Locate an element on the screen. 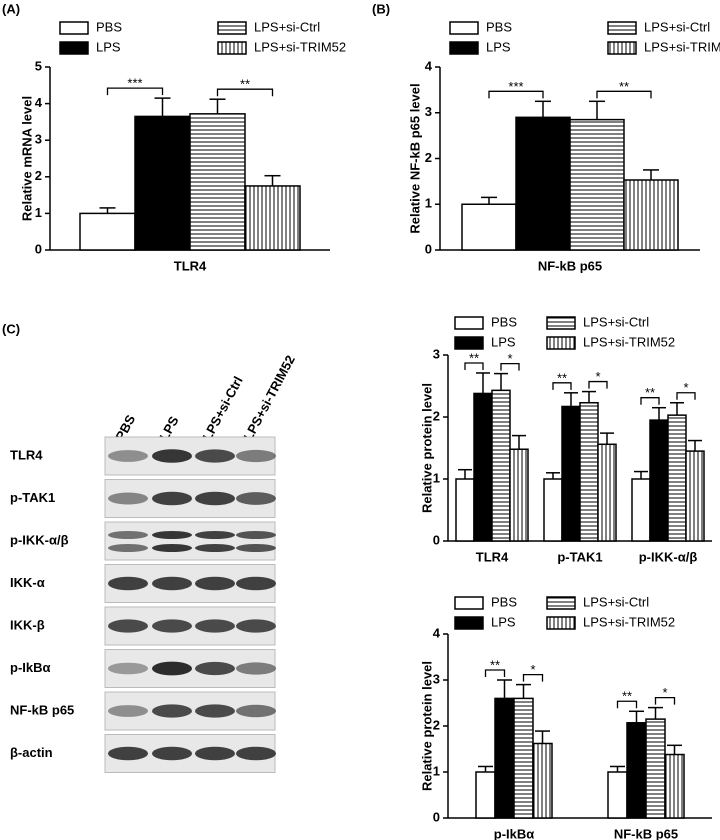  blot-panel is located at coordinates (190, 541).